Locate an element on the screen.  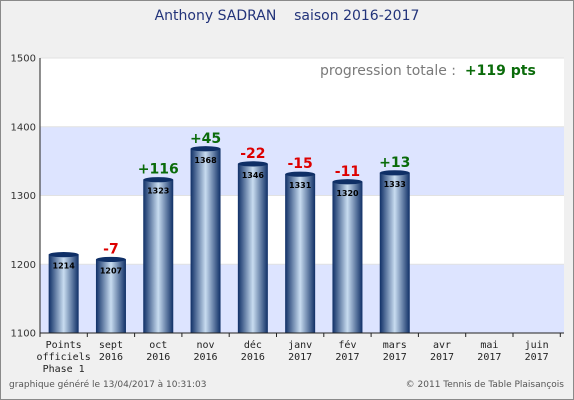
bar-change-label: +13 is located at coordinates (394, 163).